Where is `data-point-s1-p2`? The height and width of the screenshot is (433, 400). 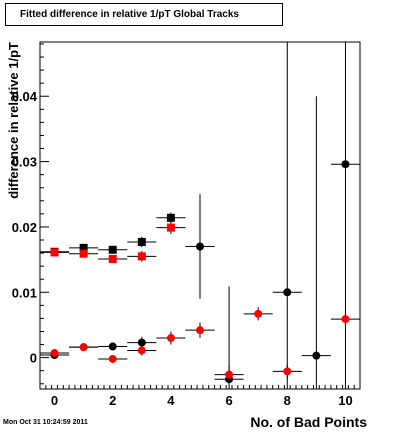
data-point-s1-p2 is located at coordinates (113, 258).